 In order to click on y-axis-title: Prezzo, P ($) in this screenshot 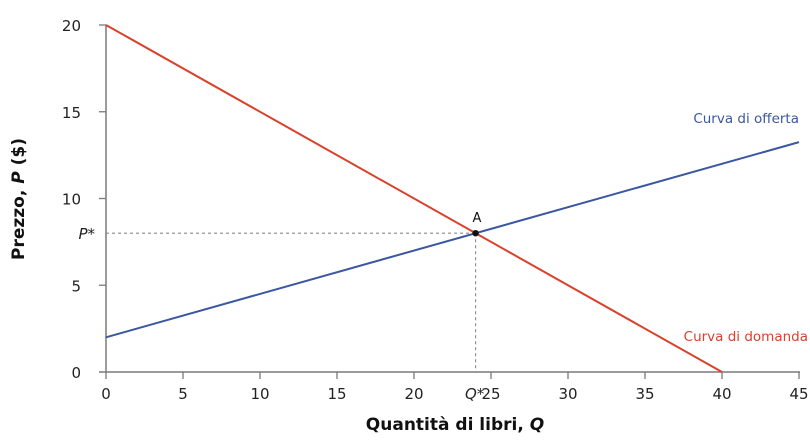, I will do `click(19, 199)`.